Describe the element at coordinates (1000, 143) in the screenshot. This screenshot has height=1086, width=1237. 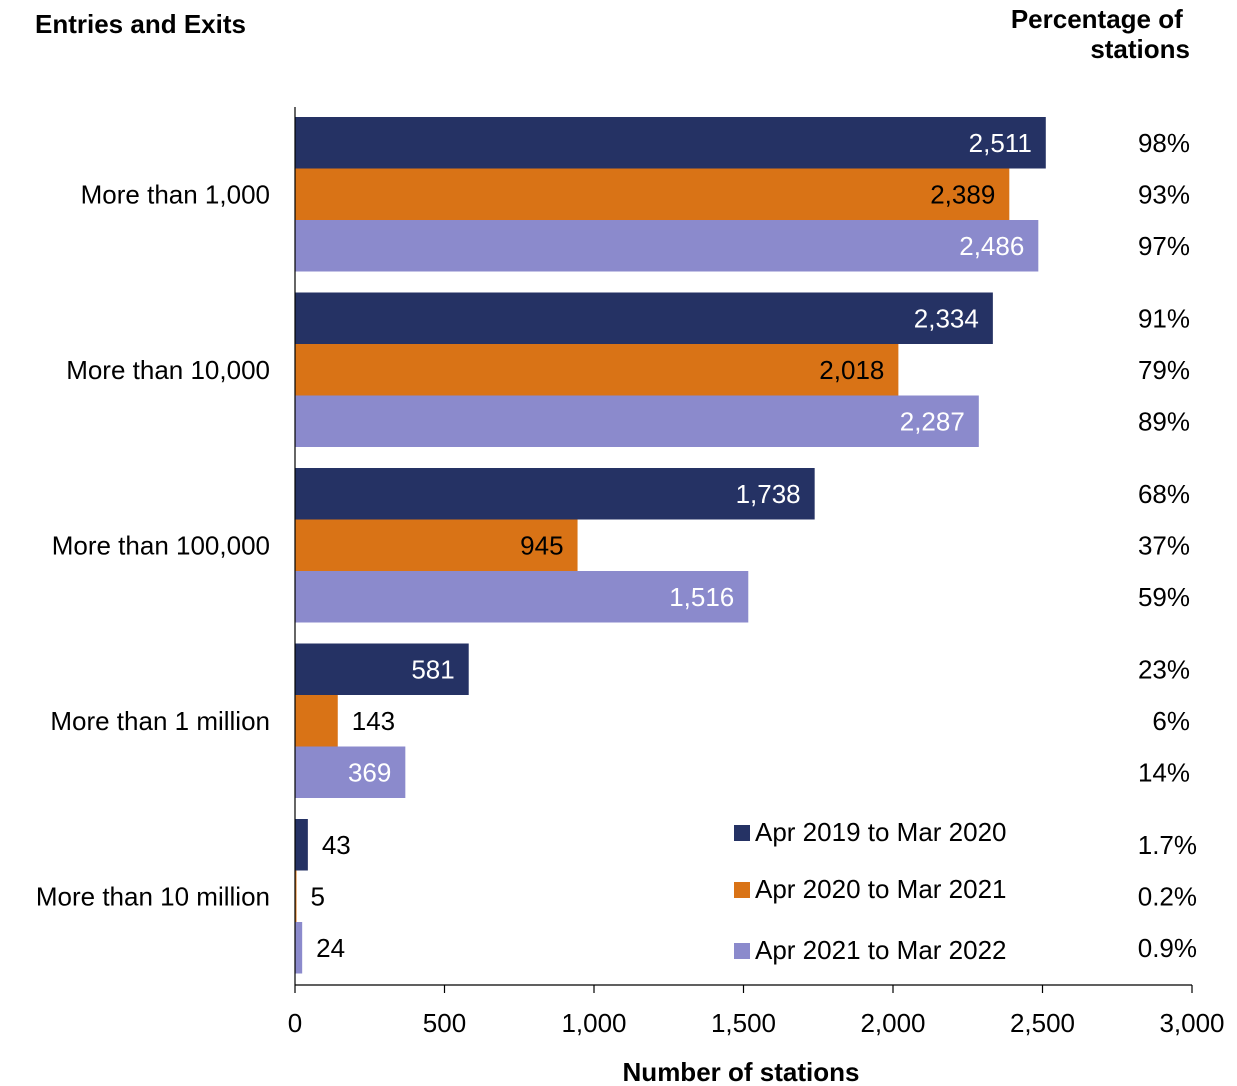
I see `value-label: 2,511` at that location.